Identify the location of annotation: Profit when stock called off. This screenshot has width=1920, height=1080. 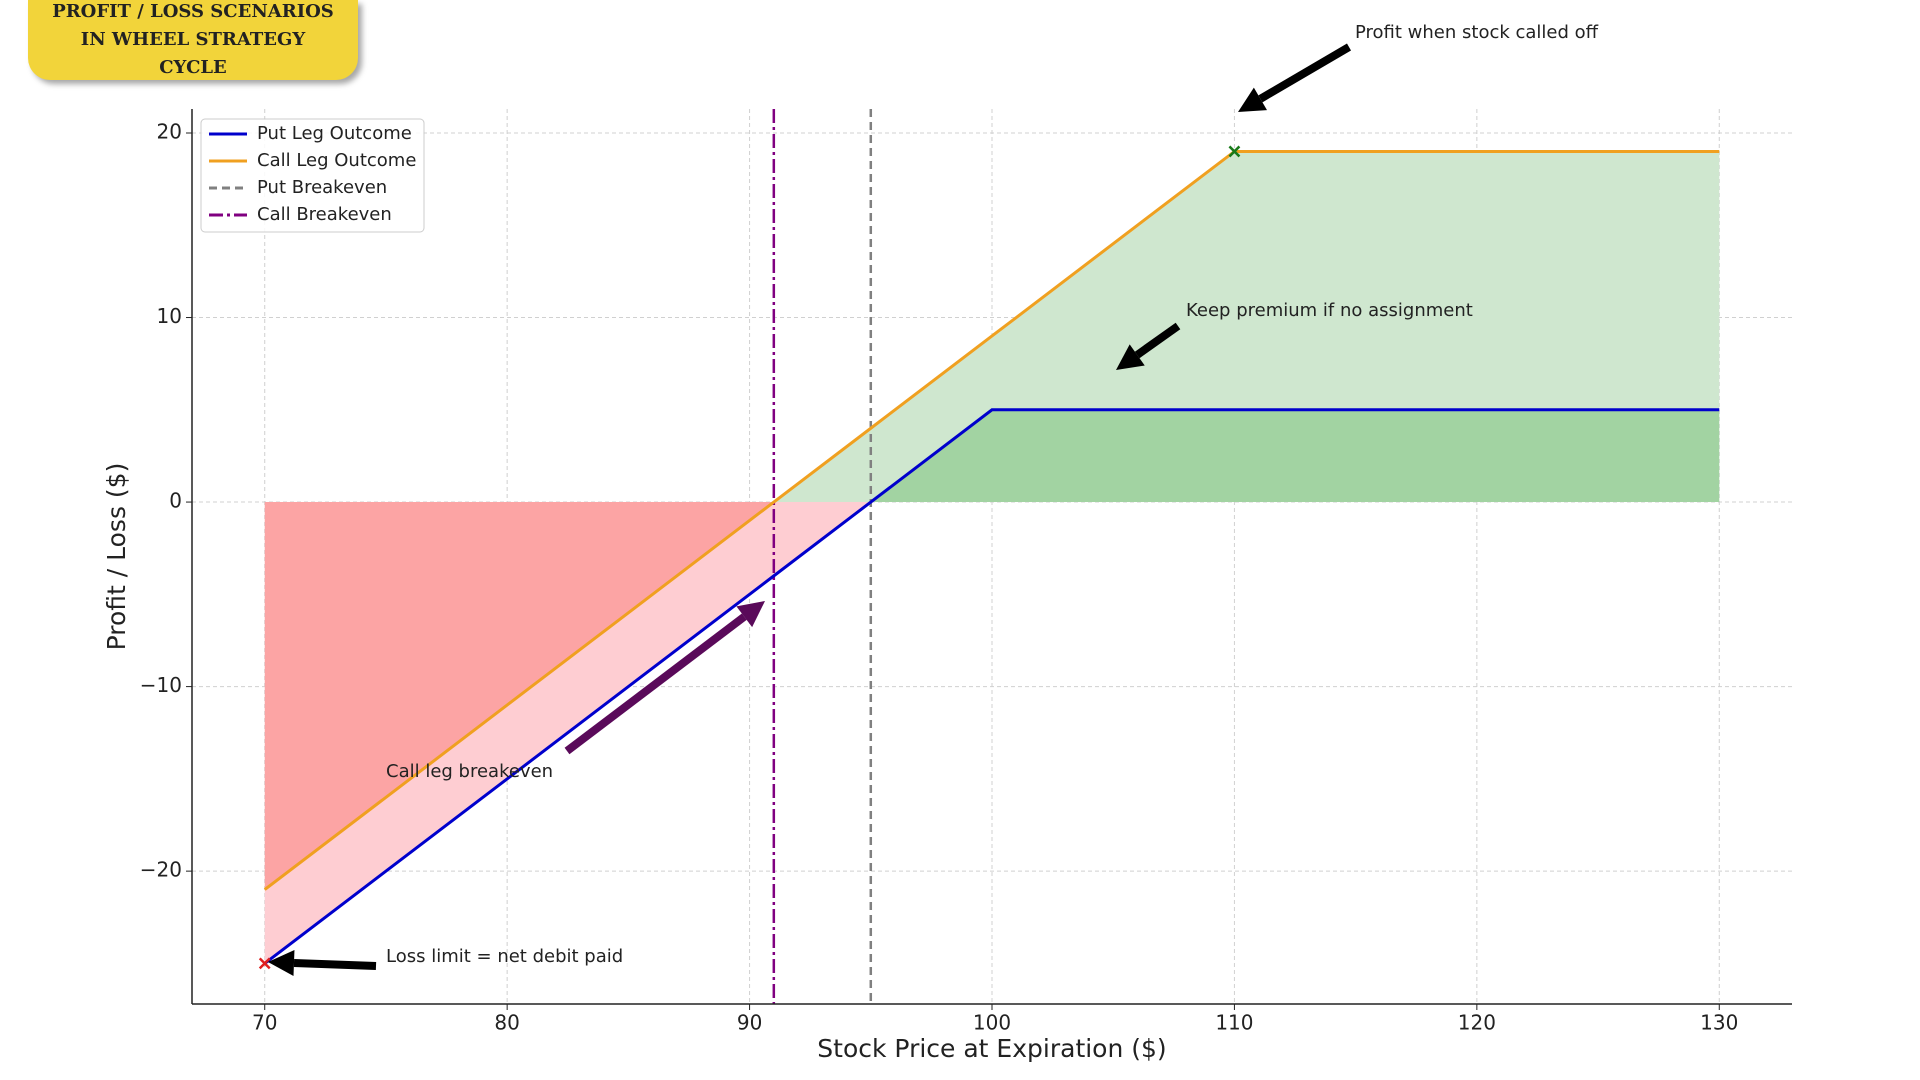
(1477, 32).